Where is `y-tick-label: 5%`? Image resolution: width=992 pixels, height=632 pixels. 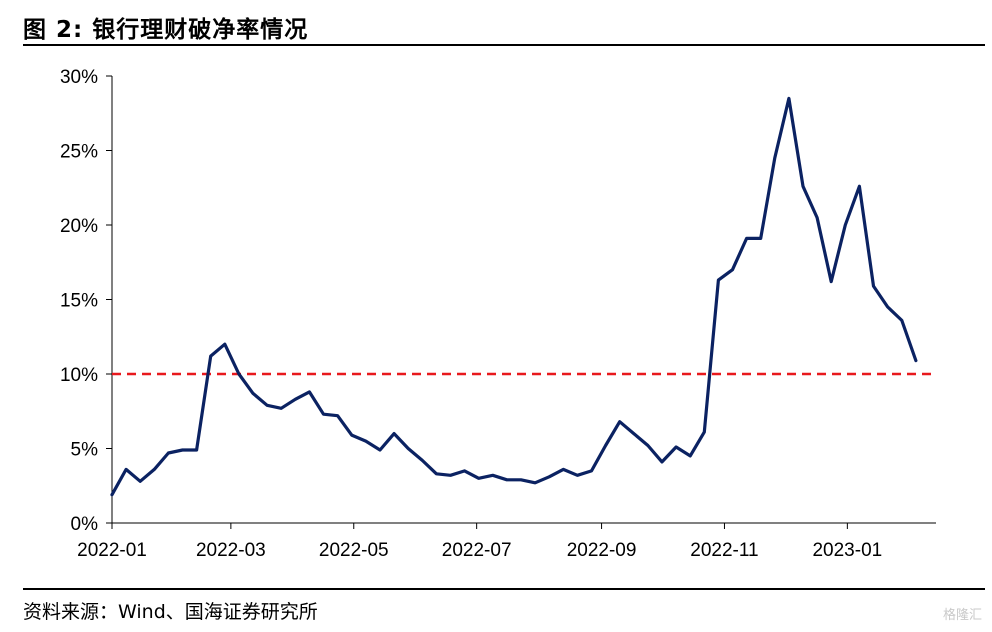 y-tick-label: 5% is located at coordinates (85, 450).